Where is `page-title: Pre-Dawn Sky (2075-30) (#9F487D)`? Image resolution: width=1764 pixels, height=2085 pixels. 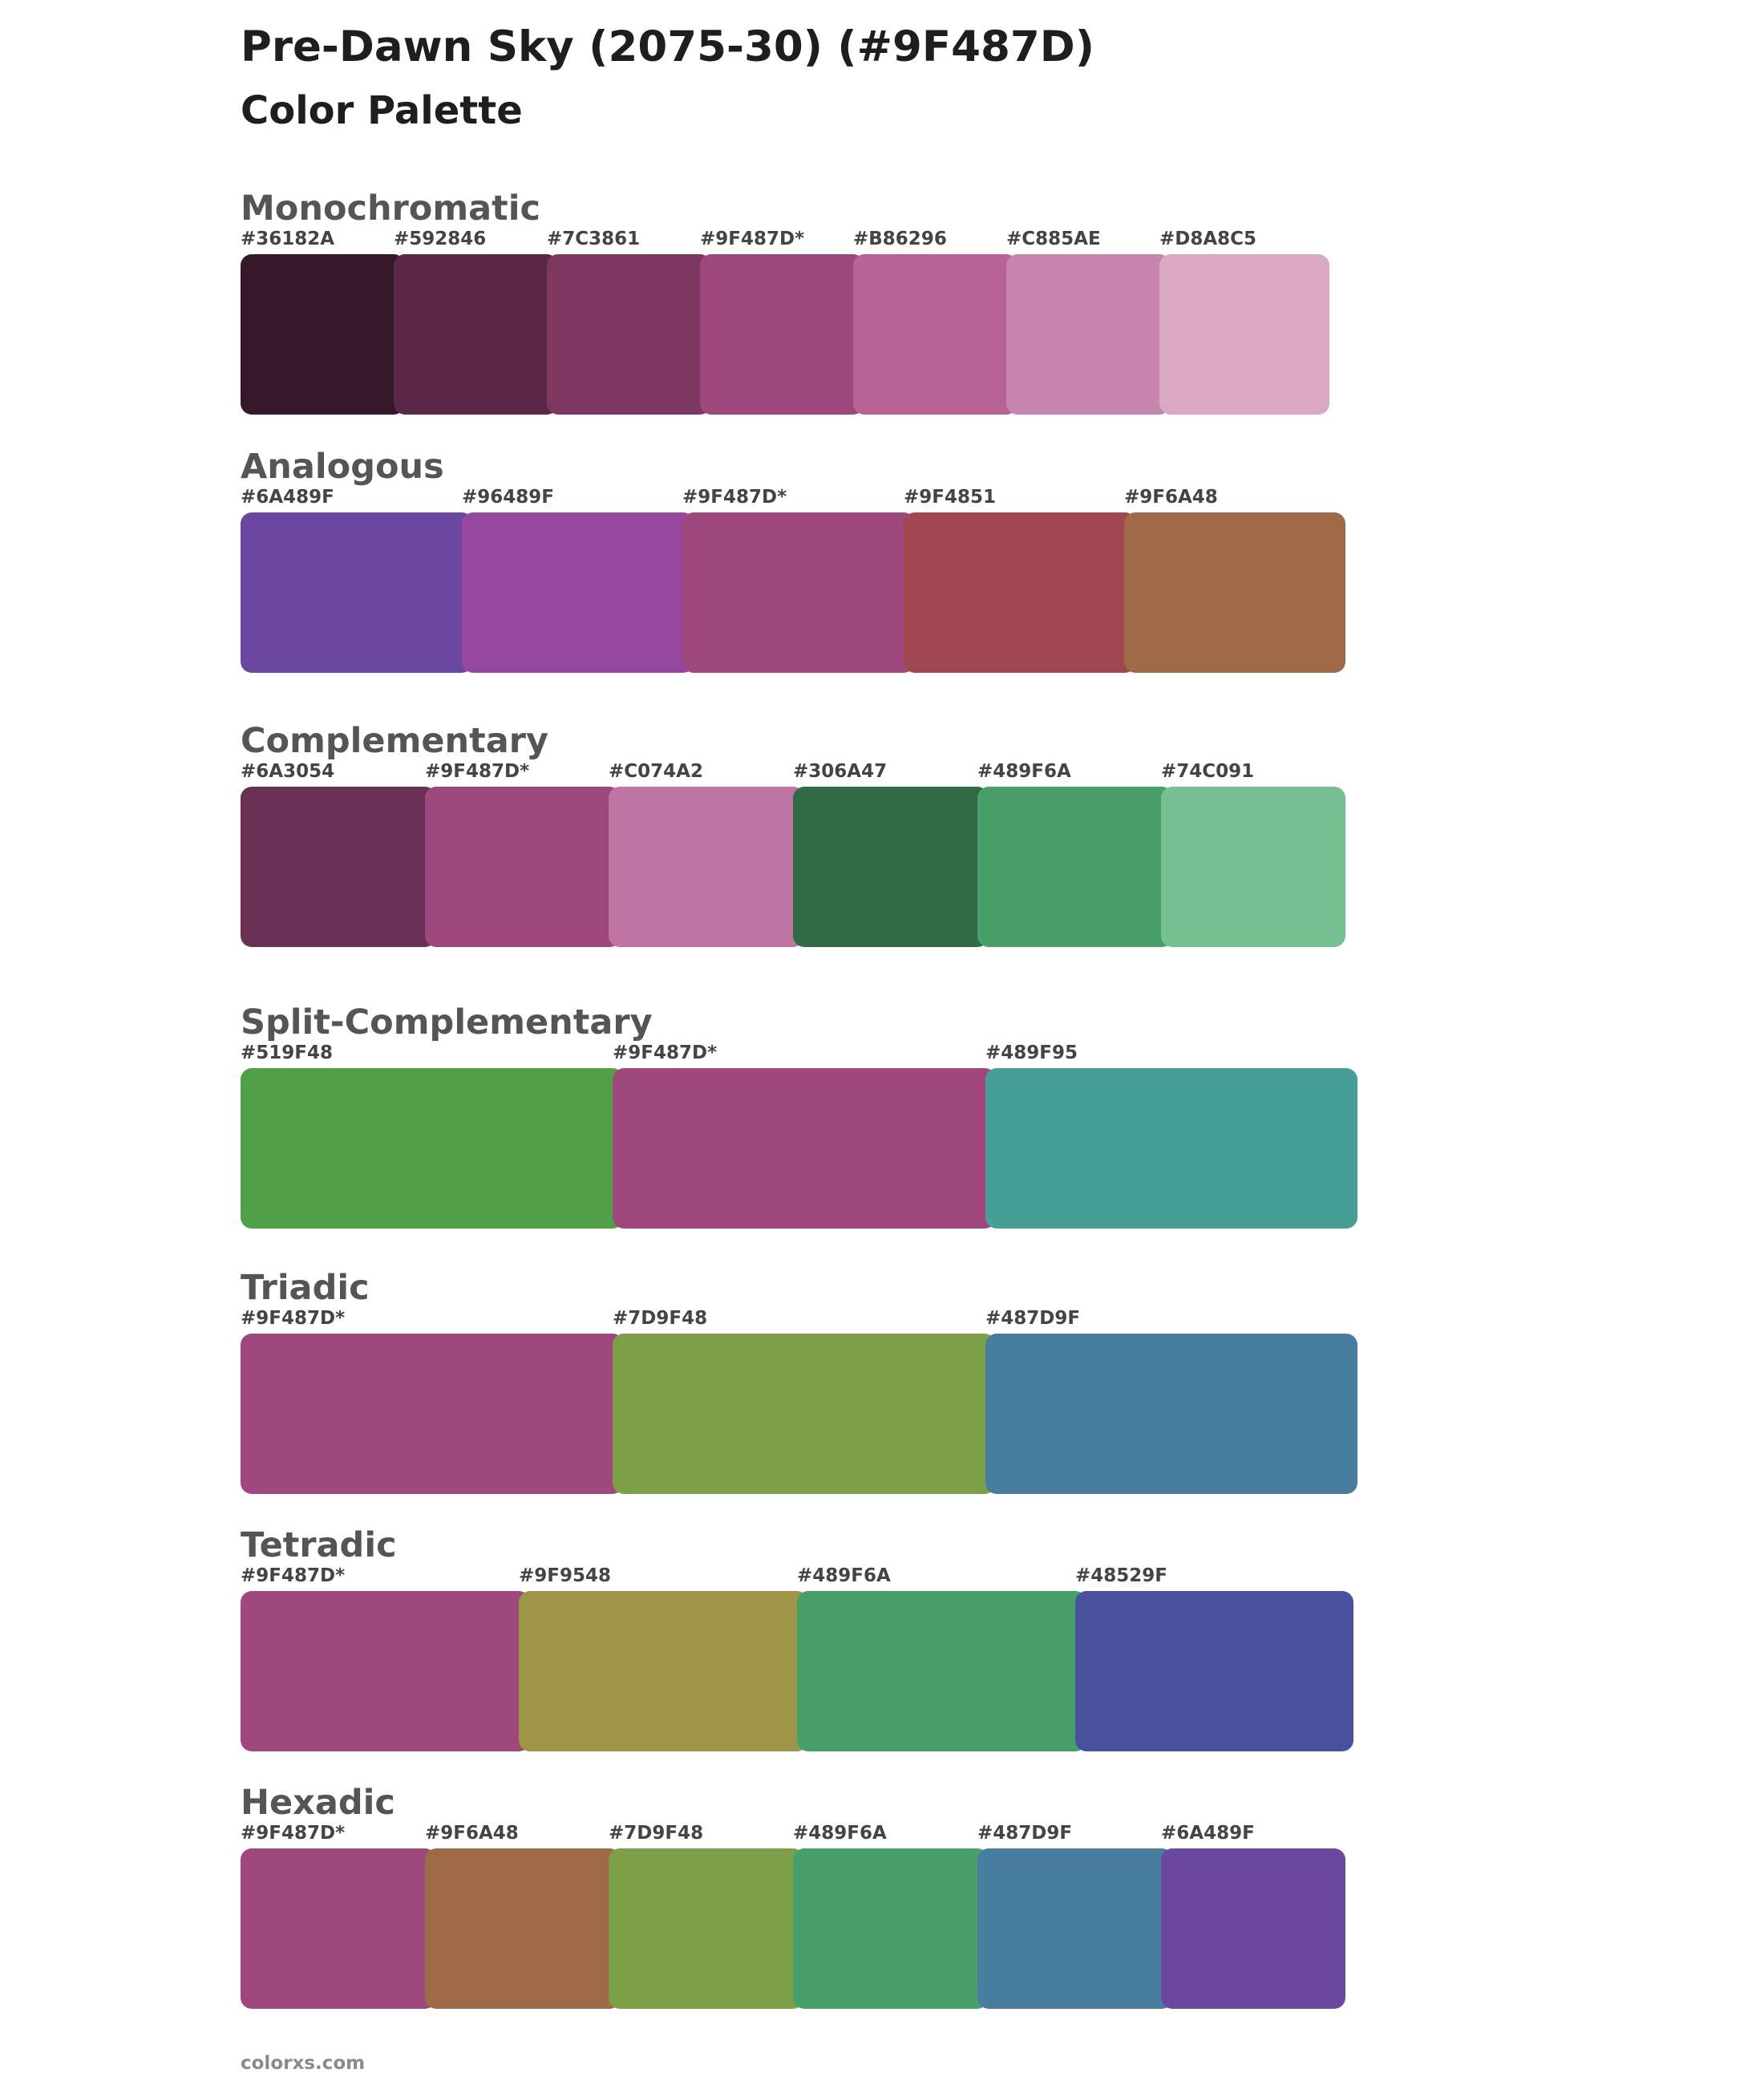 page-title: Pre-Dawn Sky (2075-30) (#9F487D) is located at coordinates (667, 46).